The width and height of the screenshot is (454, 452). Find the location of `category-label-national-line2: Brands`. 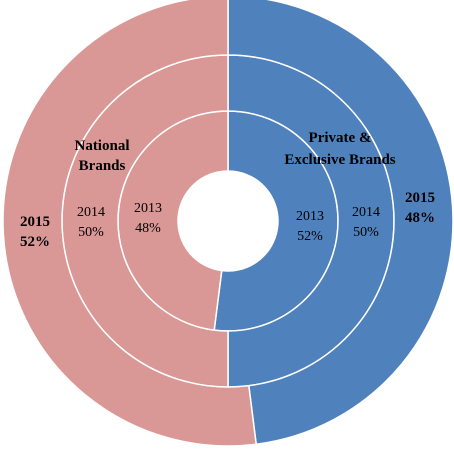

category-label-national-line2: Brands is located at coordinates (102, 166).